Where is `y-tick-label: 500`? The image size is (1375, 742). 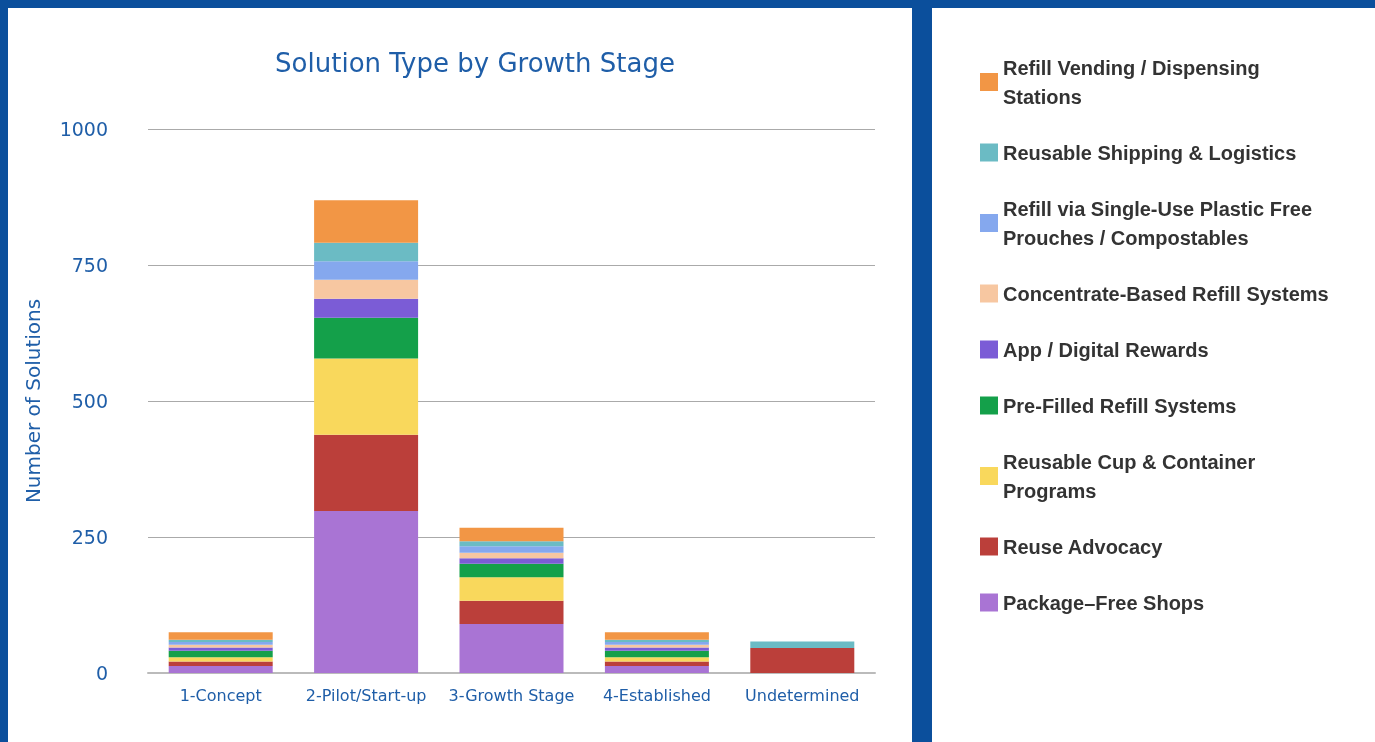
y-tick-label: 500 is located at coordinates (89, 401).